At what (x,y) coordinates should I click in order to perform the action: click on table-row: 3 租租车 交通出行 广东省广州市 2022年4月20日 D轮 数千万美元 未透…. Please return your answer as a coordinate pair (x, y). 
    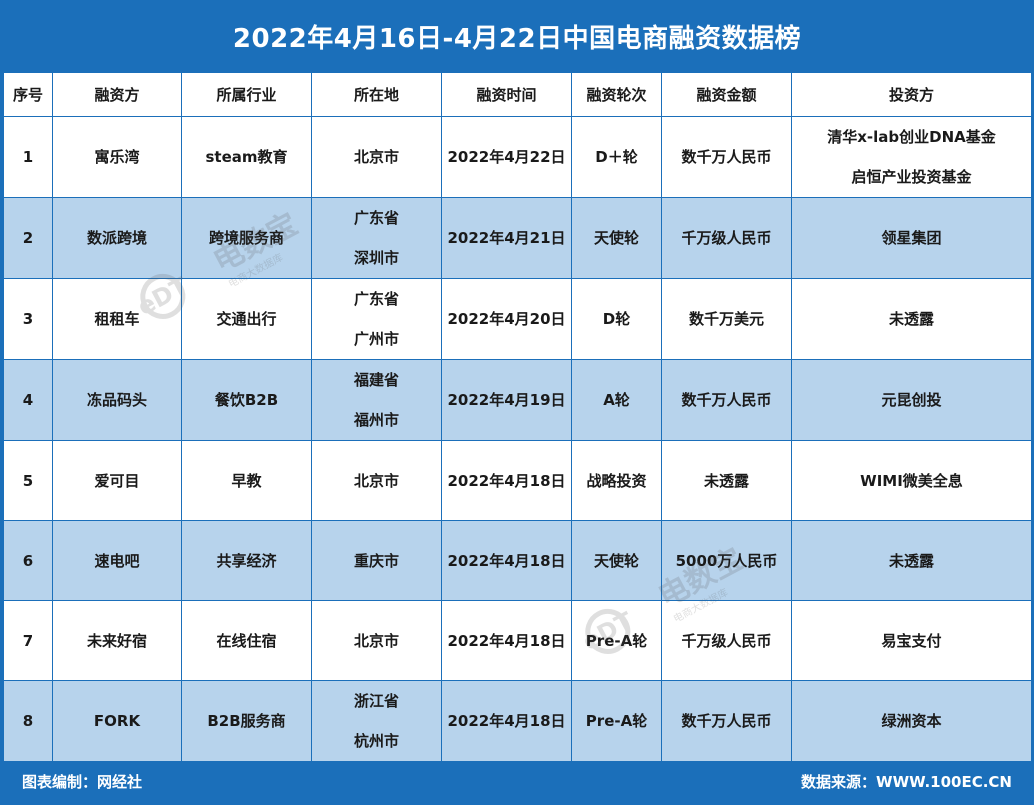
    Looking at the image, I should click on (517, 319).